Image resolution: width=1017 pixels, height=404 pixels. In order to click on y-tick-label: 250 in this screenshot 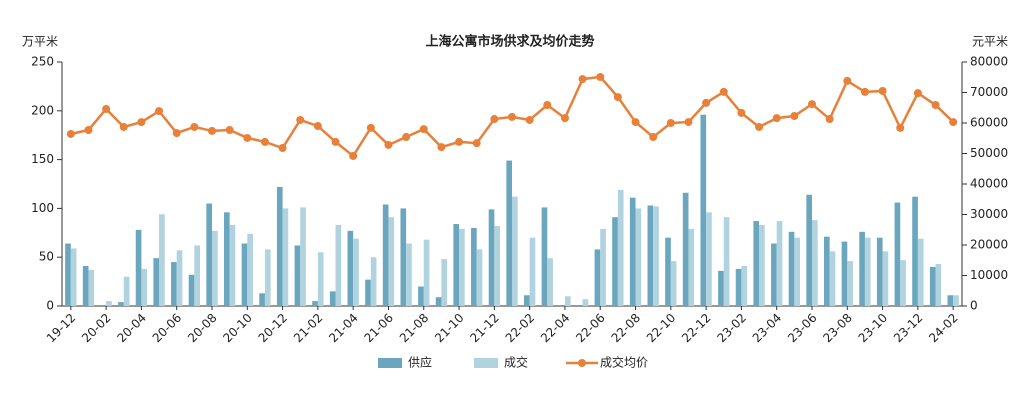, I will do `click(42, 62)`.